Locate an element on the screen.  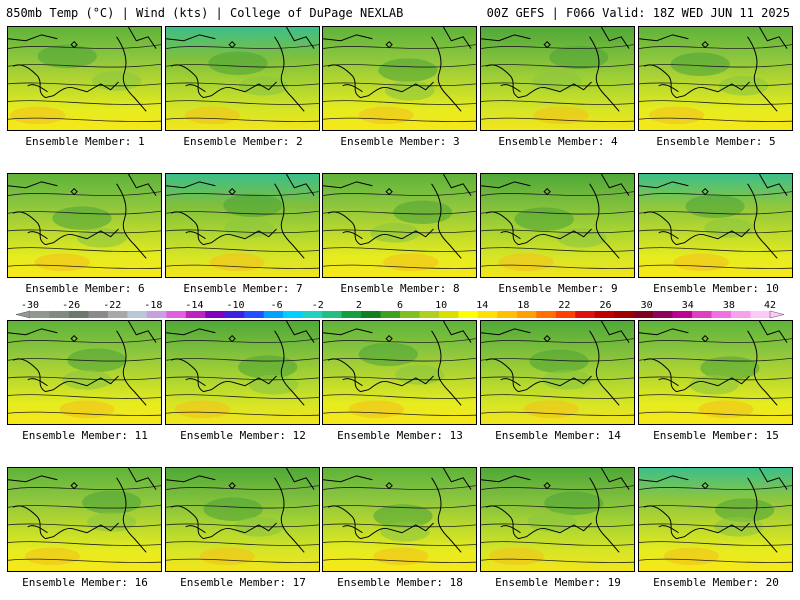
colorbar-tick-label: -6 is located at coordinates (277, 305).